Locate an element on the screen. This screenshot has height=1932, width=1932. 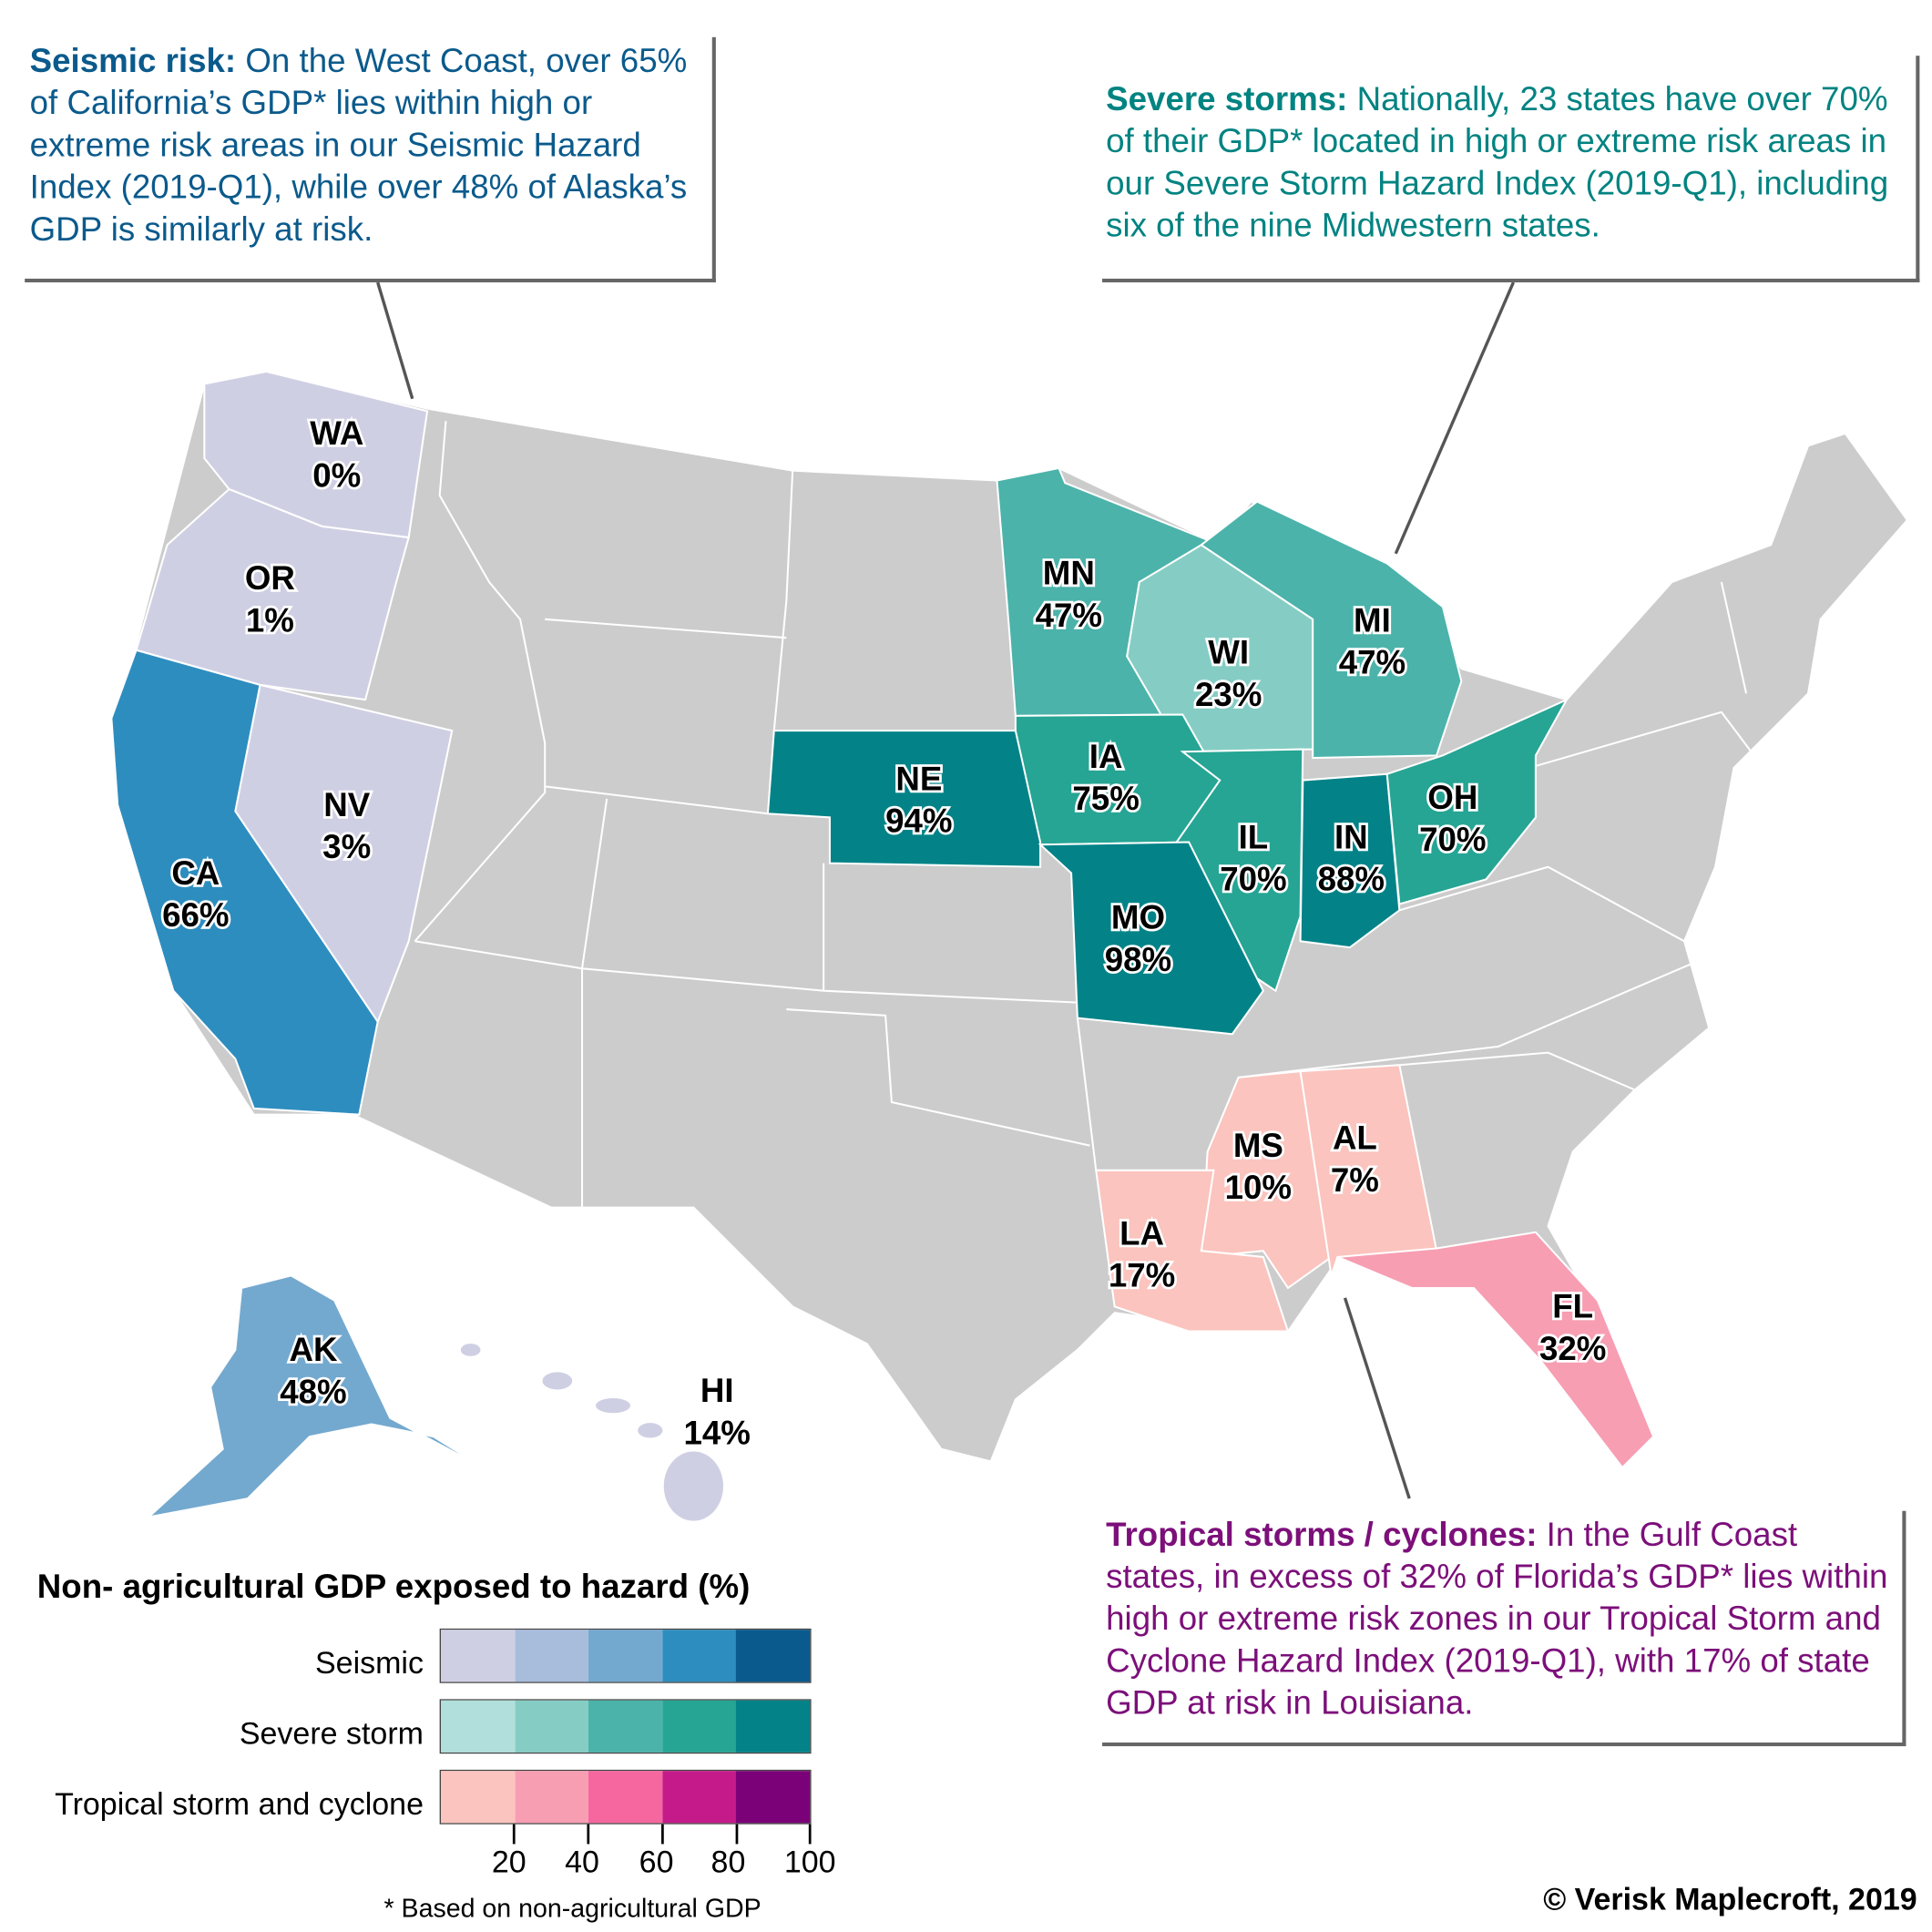
state-label-code: MS is located at coordinates (1258, 1146).